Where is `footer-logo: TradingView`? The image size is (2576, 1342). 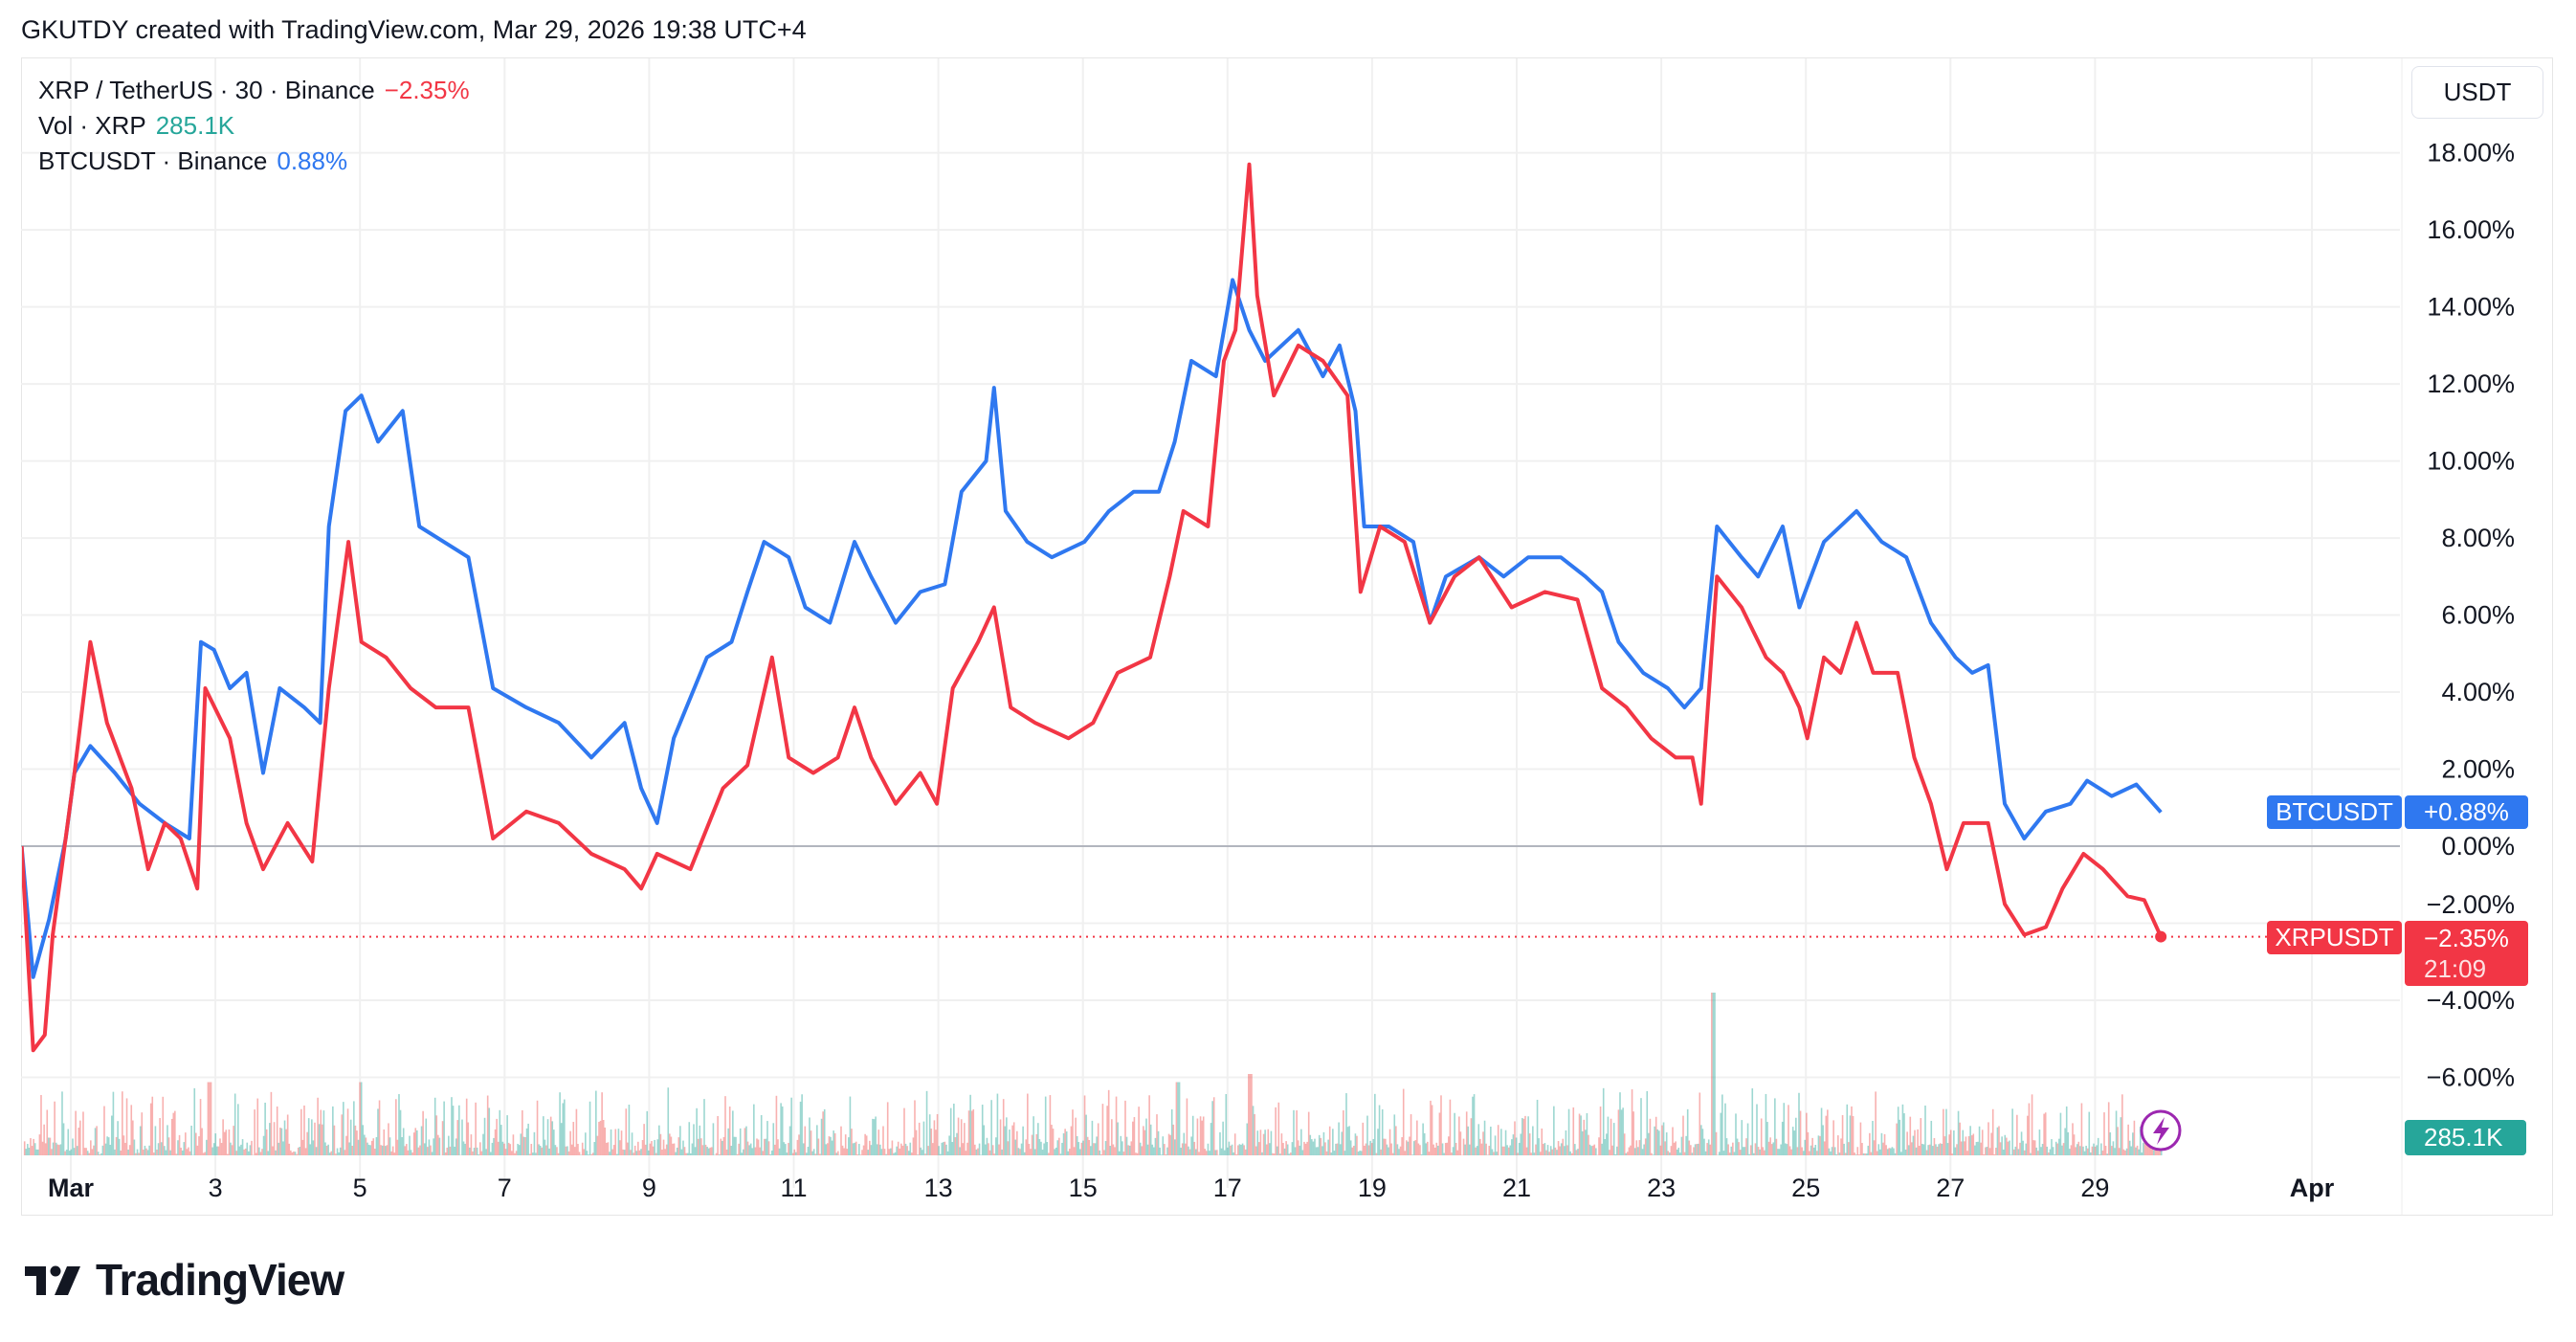
footer-logo: TradingView is located at coordinates (184, 1280).